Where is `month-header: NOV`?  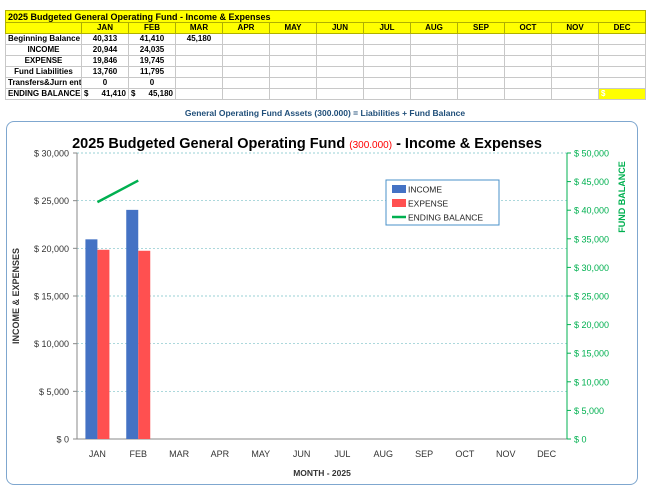
month-header: NOV is located at coordinates (575, 28).